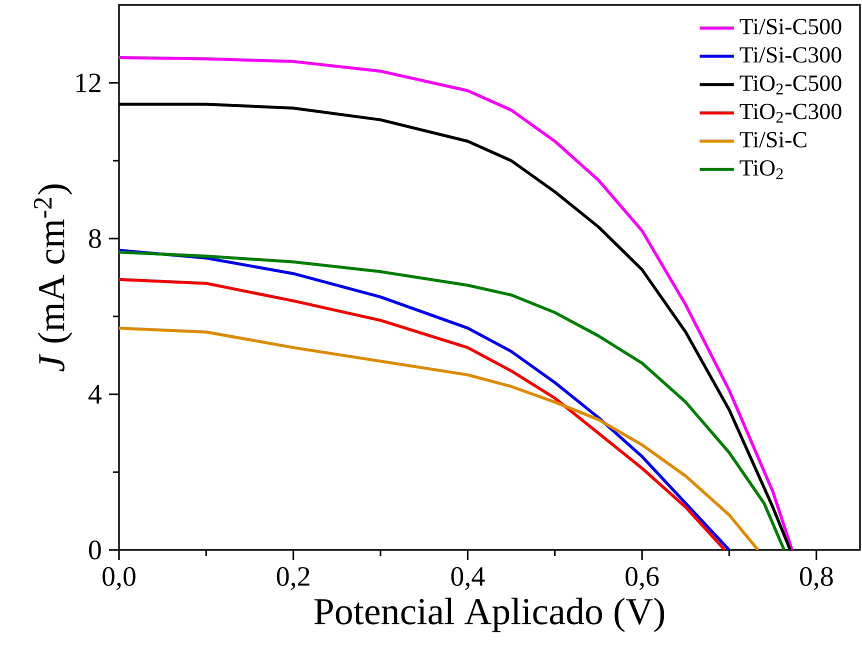  What do you see at coordinates (791, 84) in the screenshot?
I see `legend-label: TiO$_{2}$-C500` at bounding box center [791, 84].